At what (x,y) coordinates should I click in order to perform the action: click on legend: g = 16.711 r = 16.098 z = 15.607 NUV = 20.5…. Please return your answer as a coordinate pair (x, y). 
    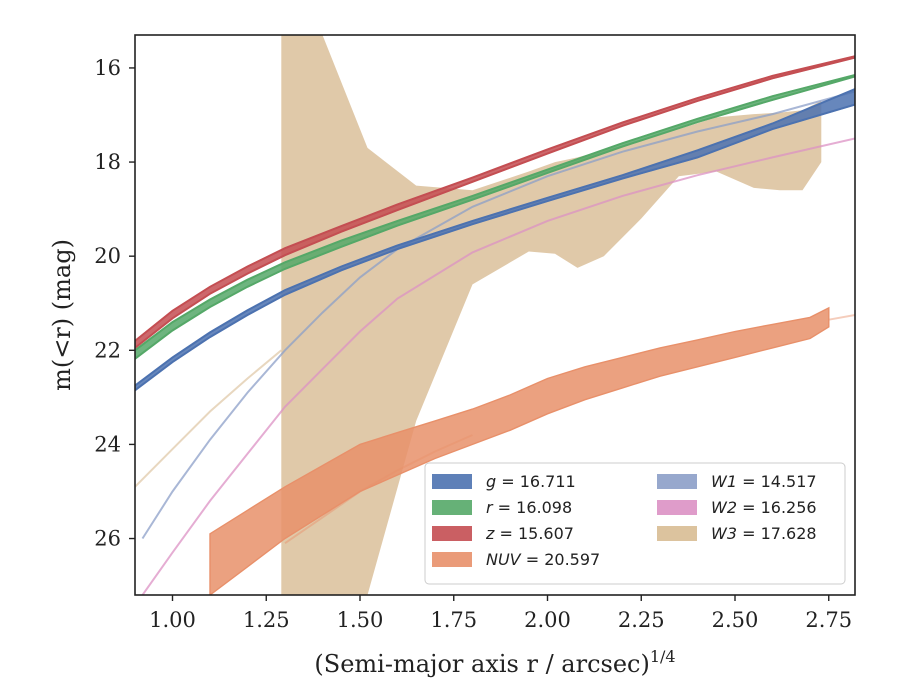
    Looking at the image, I should click on (635, 523).